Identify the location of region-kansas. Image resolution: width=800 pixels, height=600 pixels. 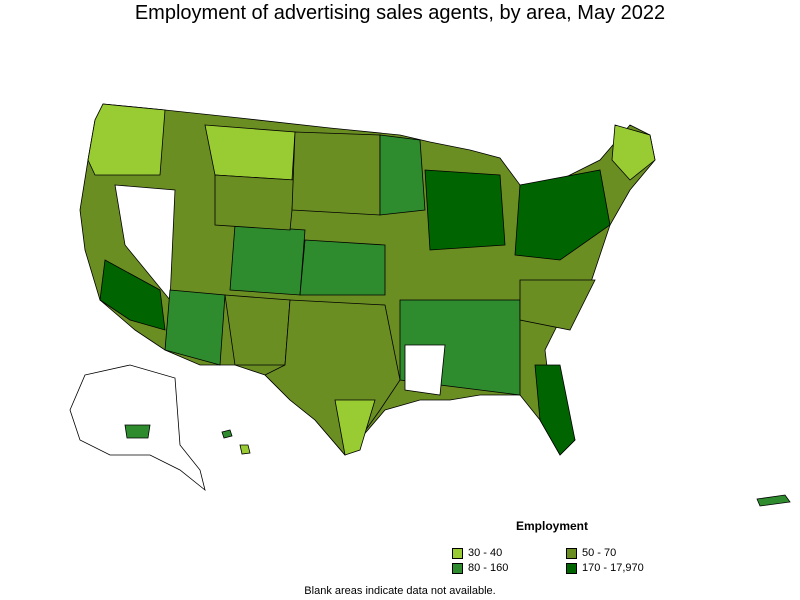
(342, 267).